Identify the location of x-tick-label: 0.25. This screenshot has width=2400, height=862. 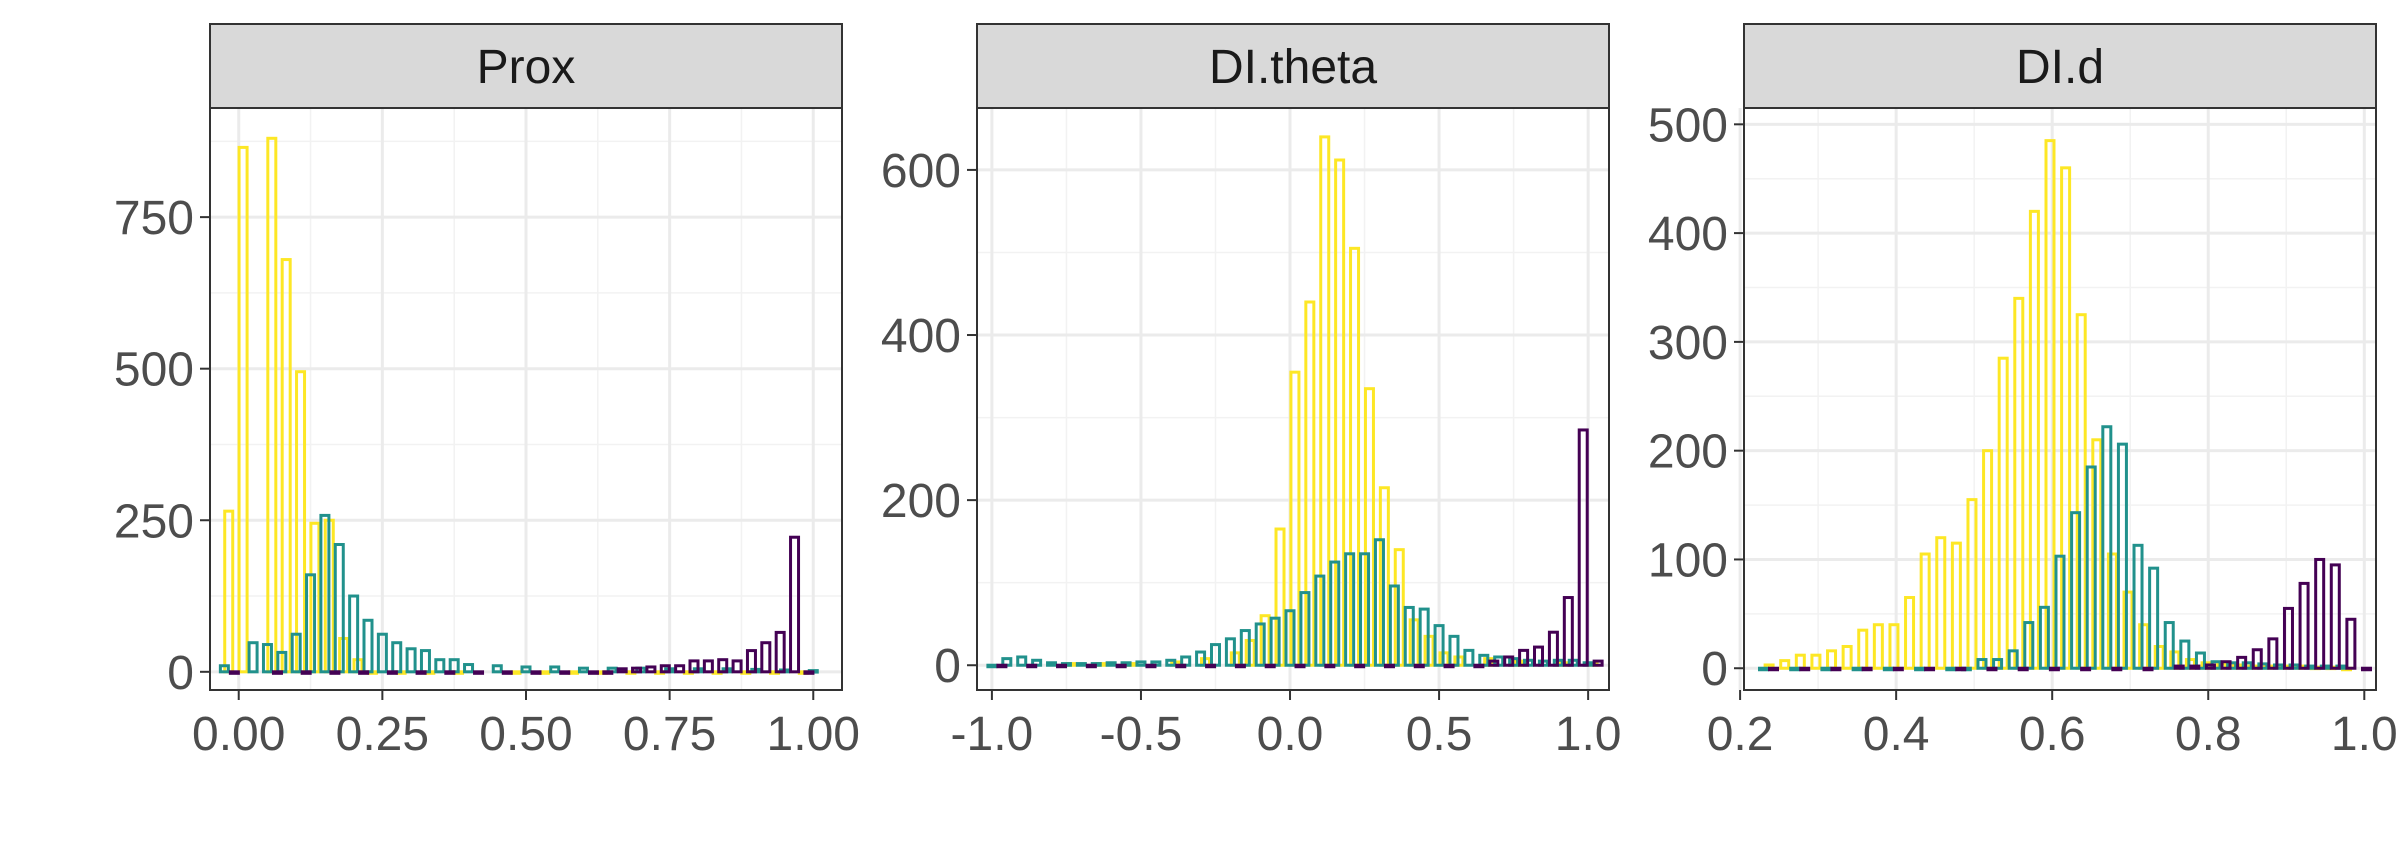
(382, 734).